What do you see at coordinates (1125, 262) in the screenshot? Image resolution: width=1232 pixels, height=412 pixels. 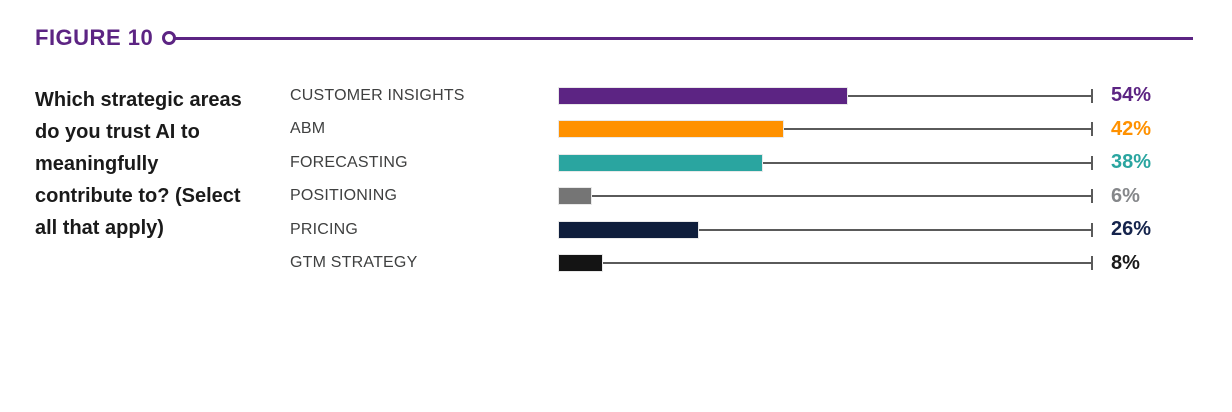 I see `value-label: 8%` at bounding box center [1125, 262].